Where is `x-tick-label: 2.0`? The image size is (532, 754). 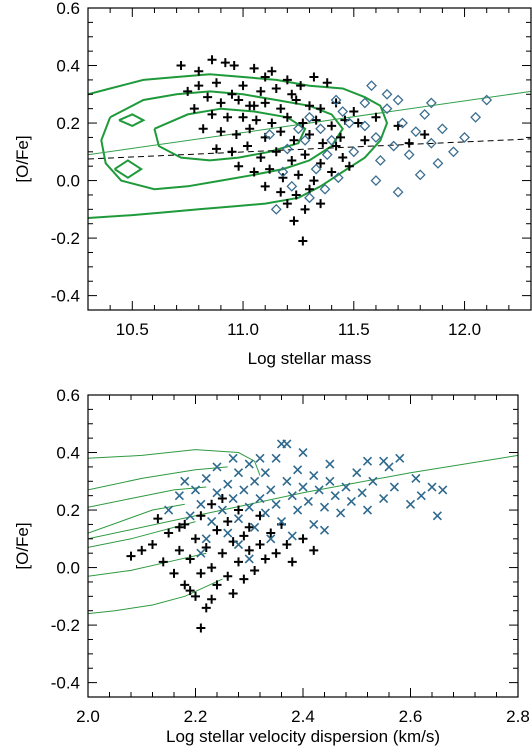 x-tick-label: 2.0 is located at coordinates (88, 716).